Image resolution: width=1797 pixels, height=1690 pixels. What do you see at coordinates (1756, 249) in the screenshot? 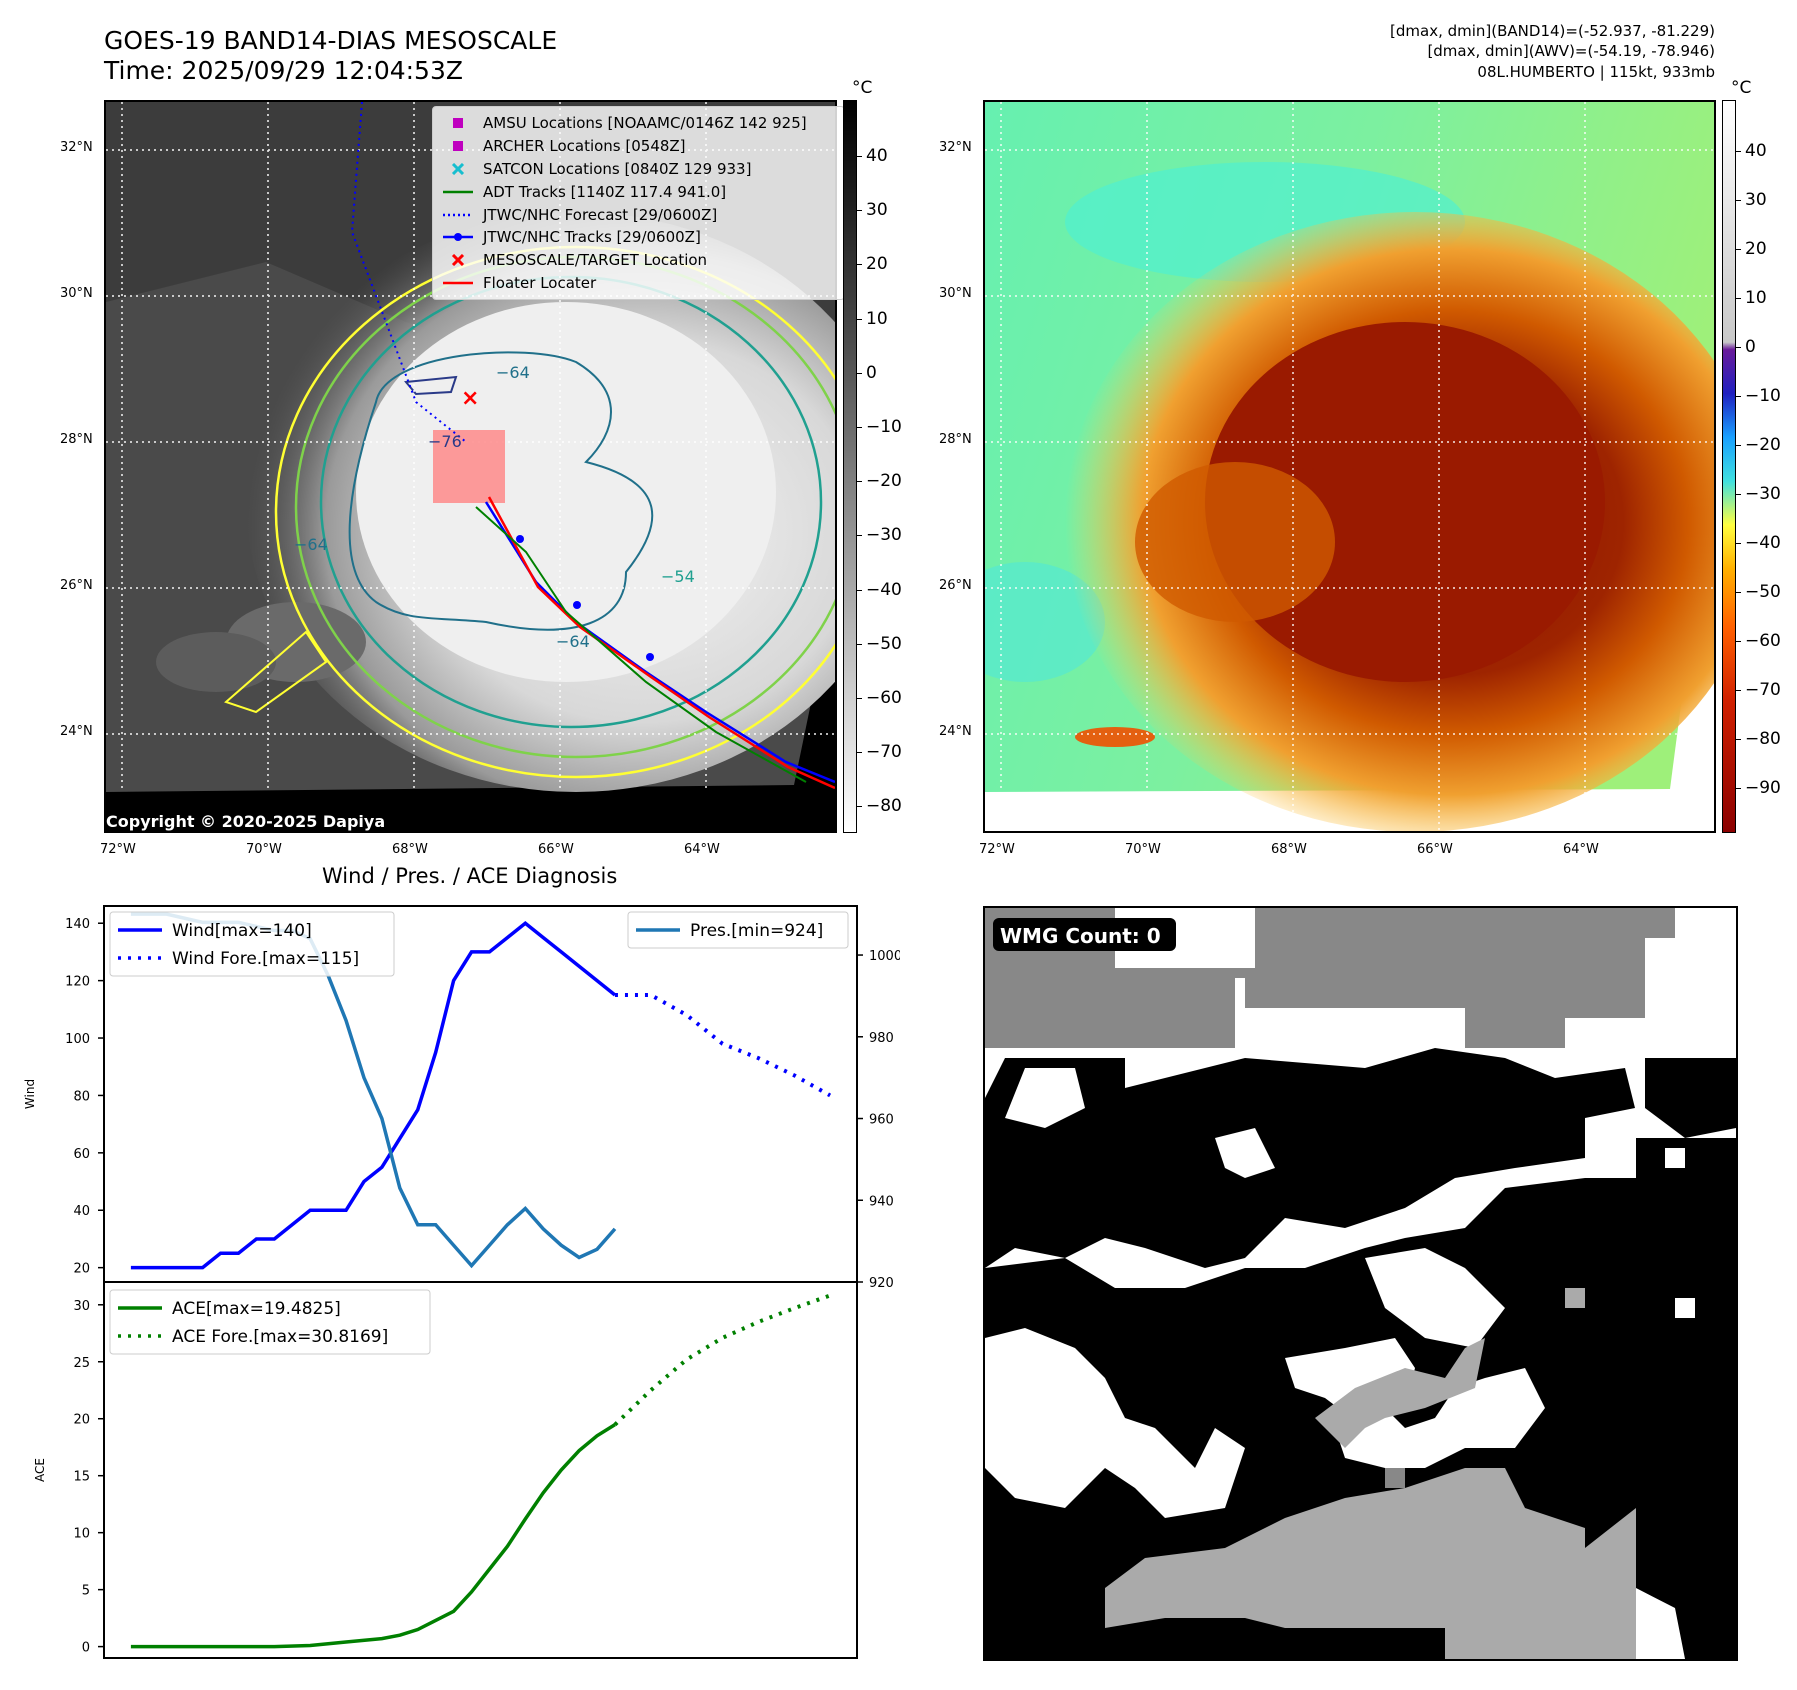
I see `colorbar-tick-label: 20` at bounding box center [1756, 249].